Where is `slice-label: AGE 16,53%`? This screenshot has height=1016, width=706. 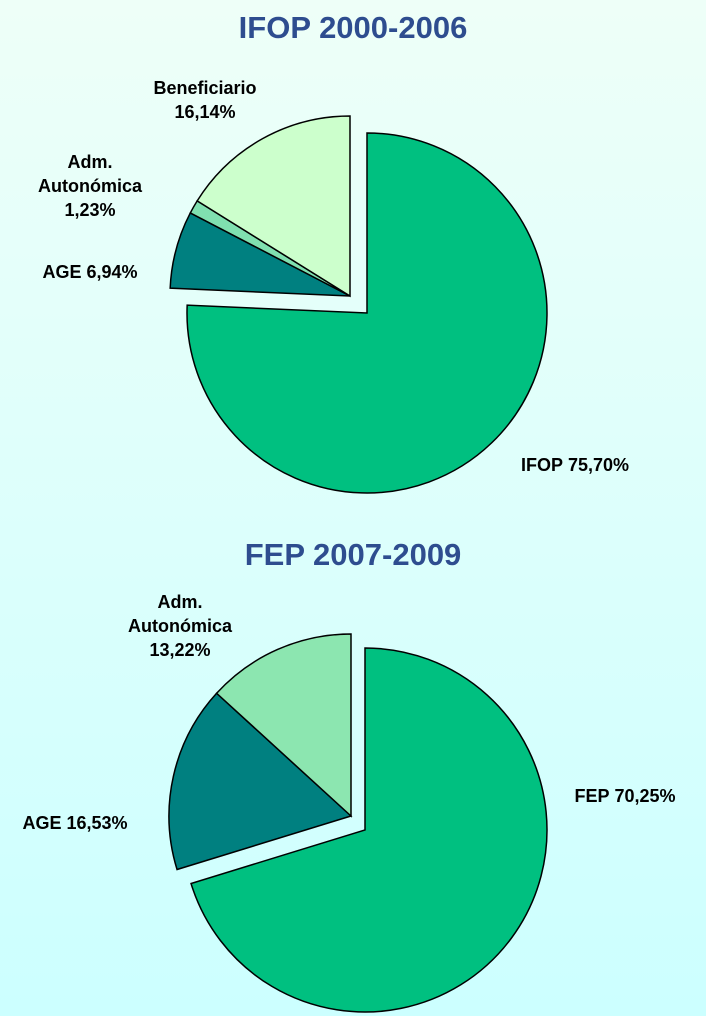
slice-label: AGE 16,53% is located at coordinates (87, 823).